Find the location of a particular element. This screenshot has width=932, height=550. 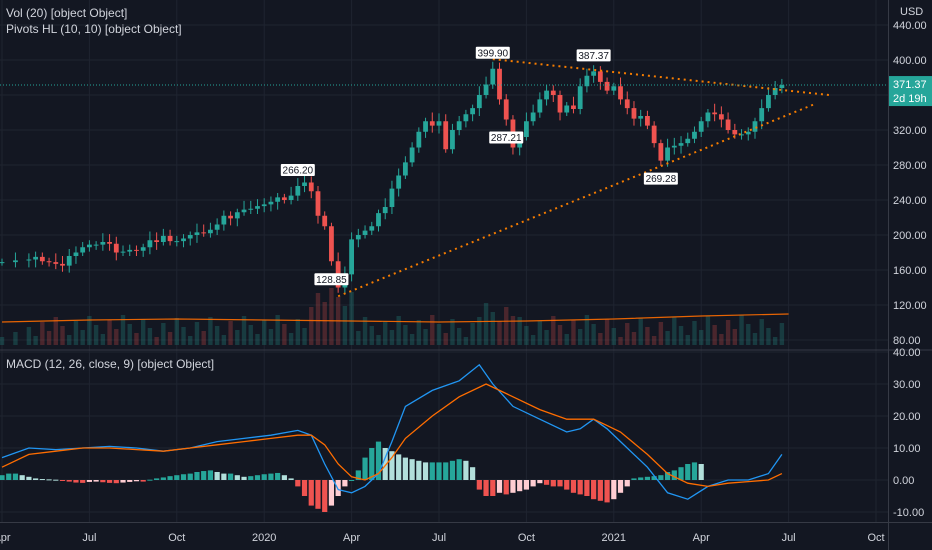

trendline is located at coordinates (661, 77).